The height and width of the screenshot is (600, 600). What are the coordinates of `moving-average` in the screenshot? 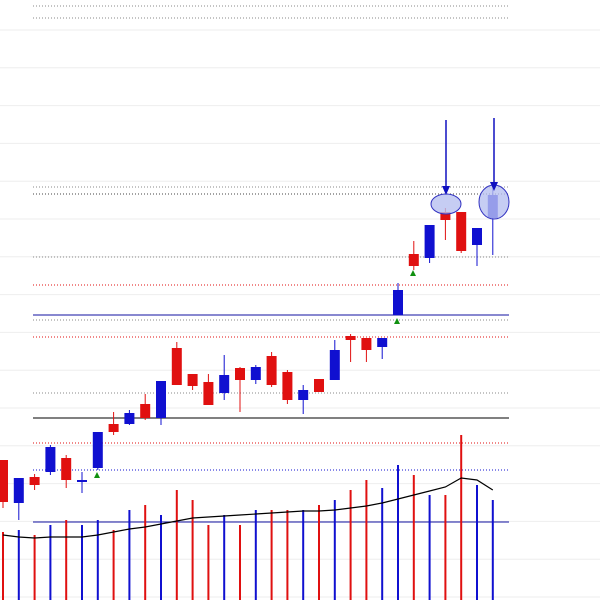 It's located at (248, 508).